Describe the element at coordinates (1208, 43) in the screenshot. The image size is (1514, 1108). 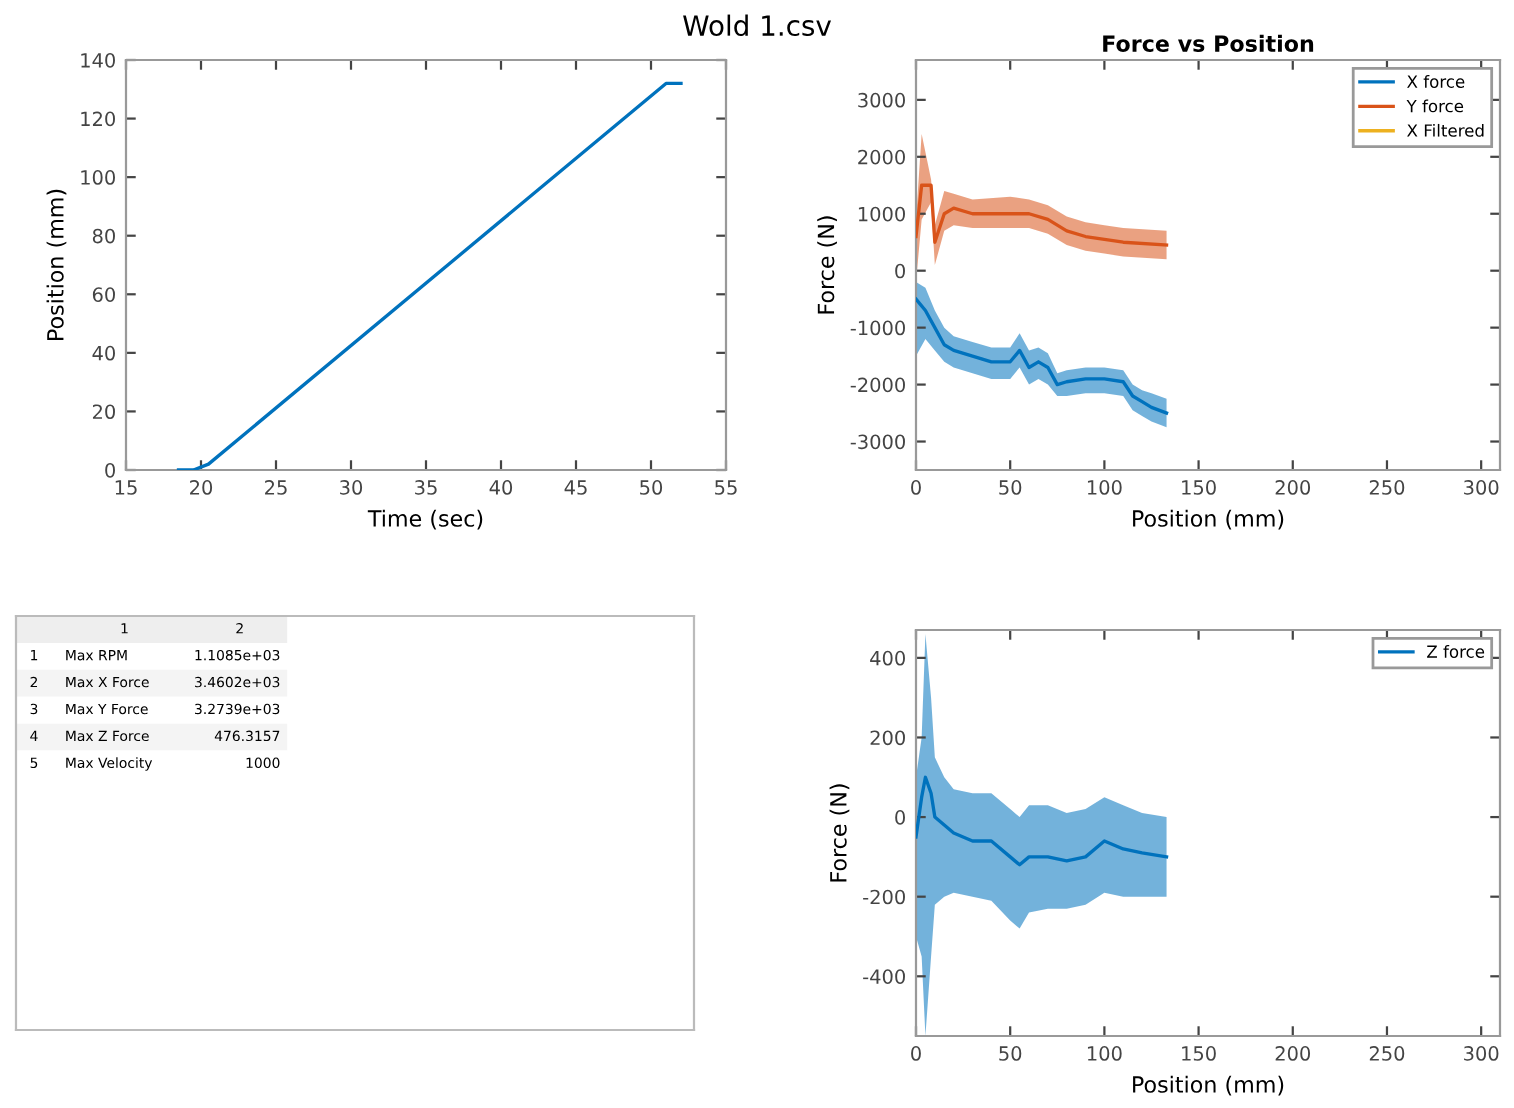
I see `chart-title: Force vs Position` at that location.